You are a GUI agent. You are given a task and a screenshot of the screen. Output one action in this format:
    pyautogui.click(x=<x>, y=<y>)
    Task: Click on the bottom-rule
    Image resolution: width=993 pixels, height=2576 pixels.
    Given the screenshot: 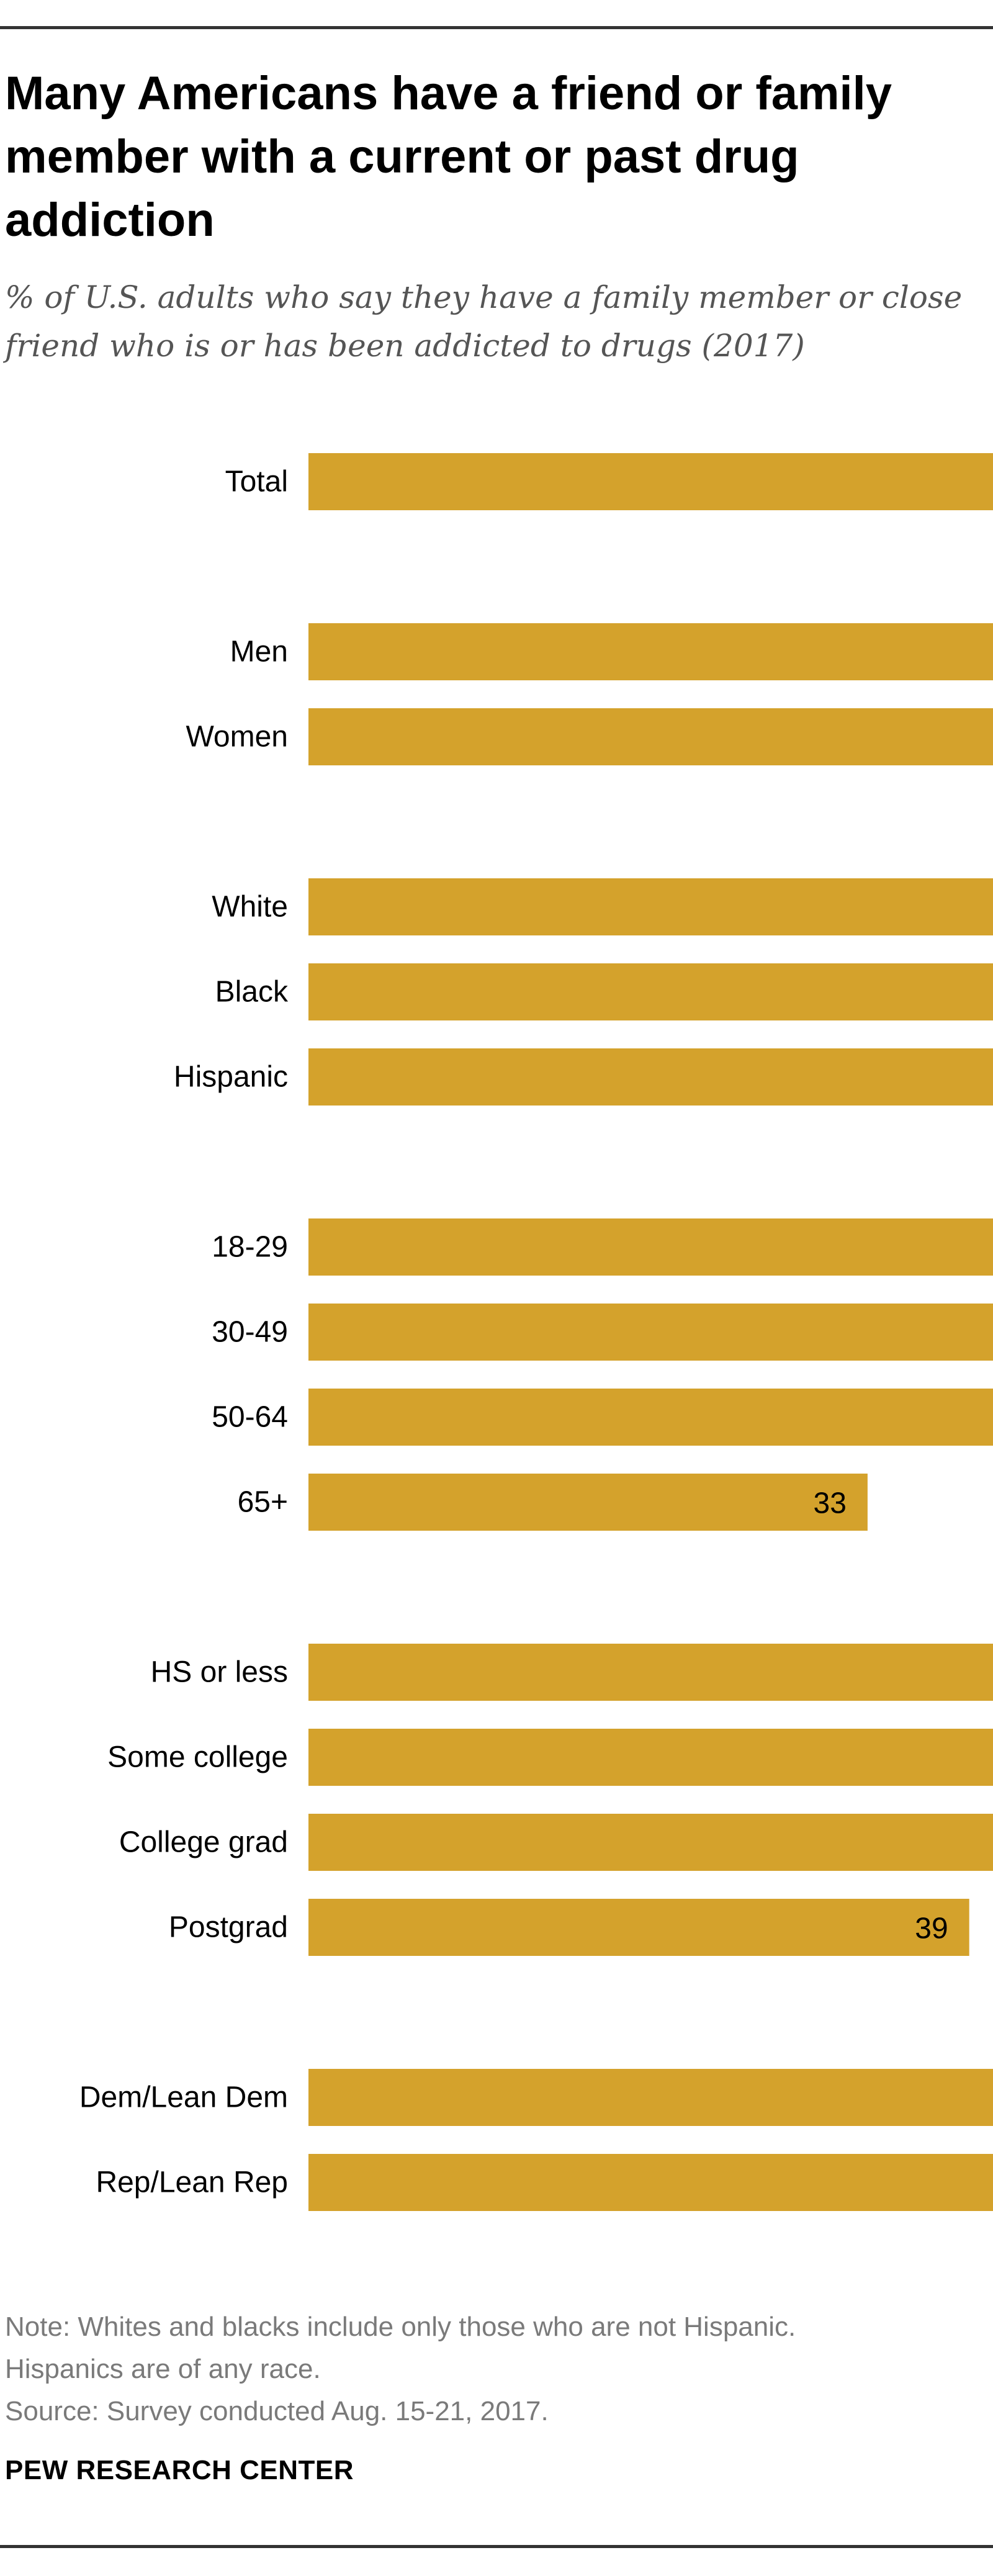 What is the action you would take?
    pyautogui.click(x=496, y=2546)
    